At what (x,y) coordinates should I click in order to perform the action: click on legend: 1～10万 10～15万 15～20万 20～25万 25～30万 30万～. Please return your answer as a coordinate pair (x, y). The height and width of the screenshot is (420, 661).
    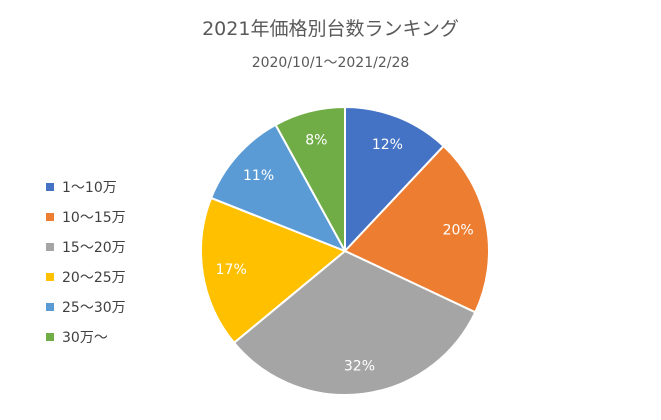
    Looking at the image, I should click on (86, 262).